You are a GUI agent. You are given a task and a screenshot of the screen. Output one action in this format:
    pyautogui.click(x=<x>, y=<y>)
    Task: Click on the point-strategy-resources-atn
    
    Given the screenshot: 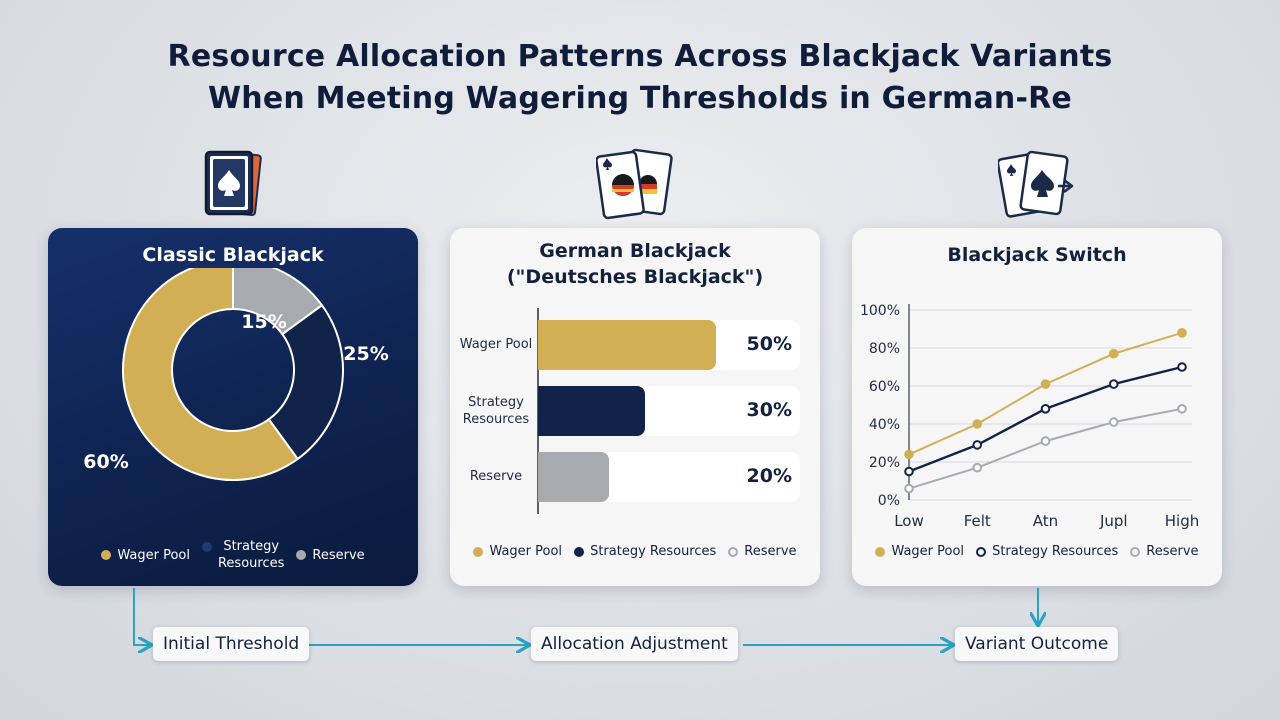 What is the action you would take?
    pyautogui.click(x=1045, y=409)
    